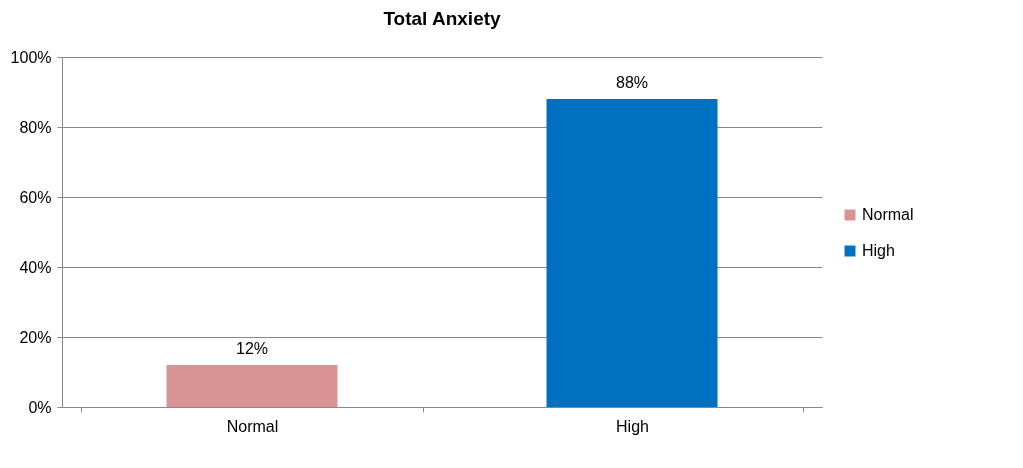  Describe the element at coordinates (35, 197) in the screenshot. I see `y-tick-label: 60%` at that location.